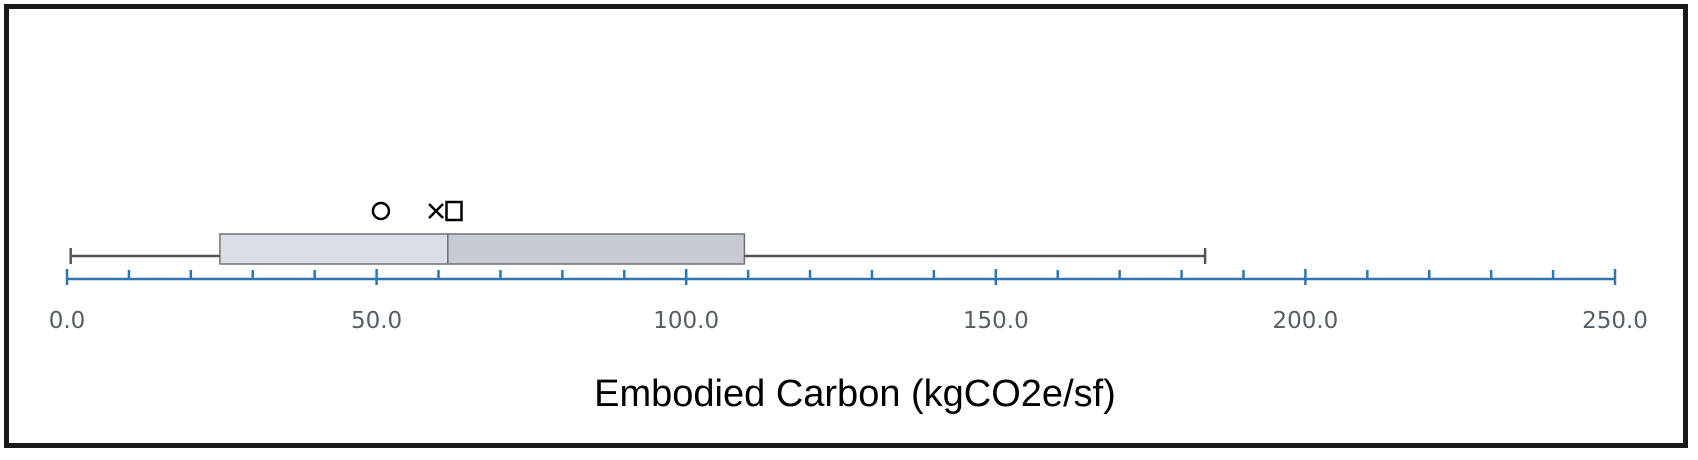 The image size is (1698, 460). Describe the element at coordinates (381, 211) in the screenshot. I see `mean-marker-circle` at that location.